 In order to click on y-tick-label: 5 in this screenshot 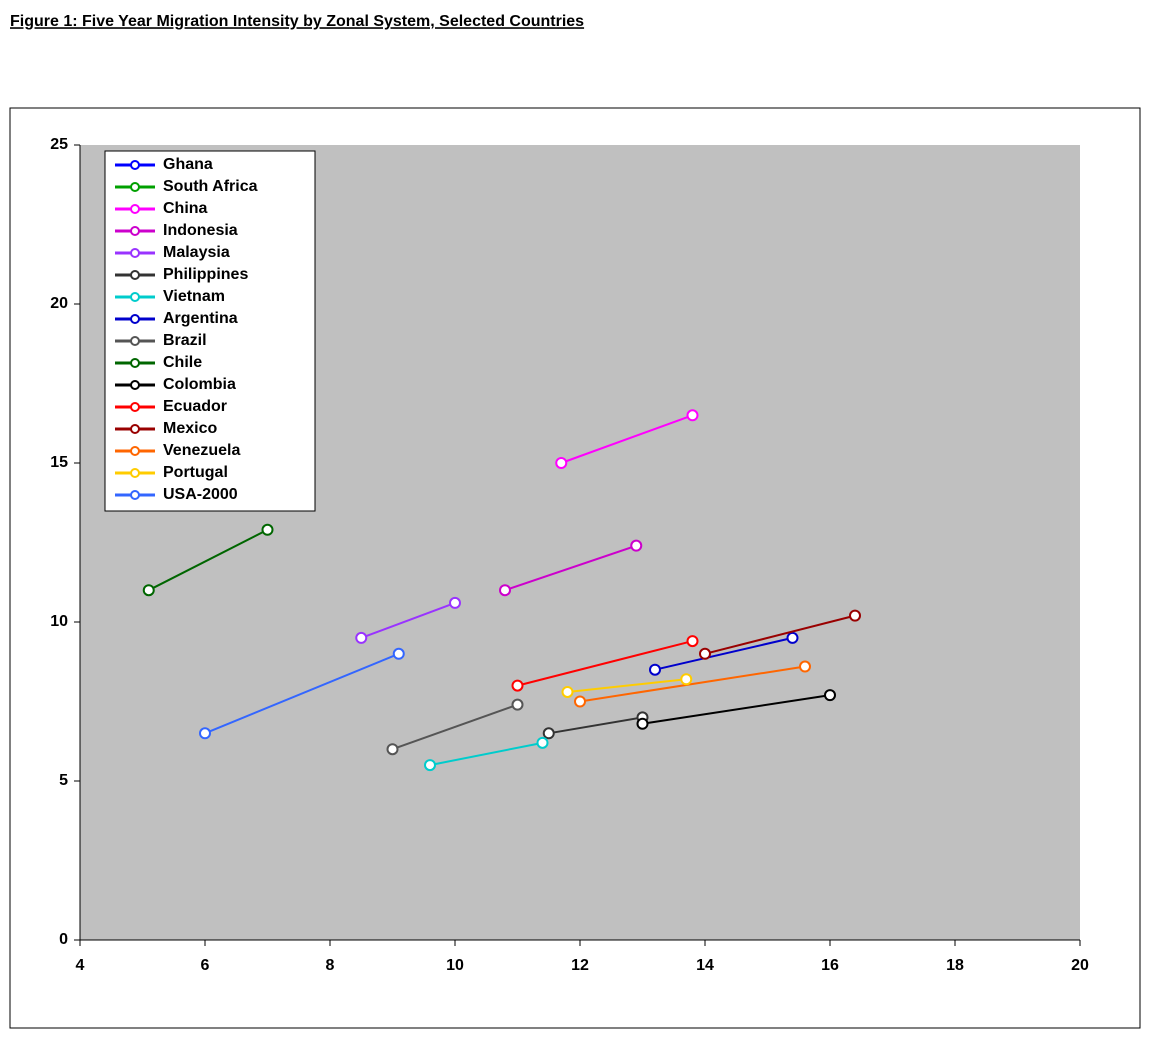, I will do `click(63, 780)`.